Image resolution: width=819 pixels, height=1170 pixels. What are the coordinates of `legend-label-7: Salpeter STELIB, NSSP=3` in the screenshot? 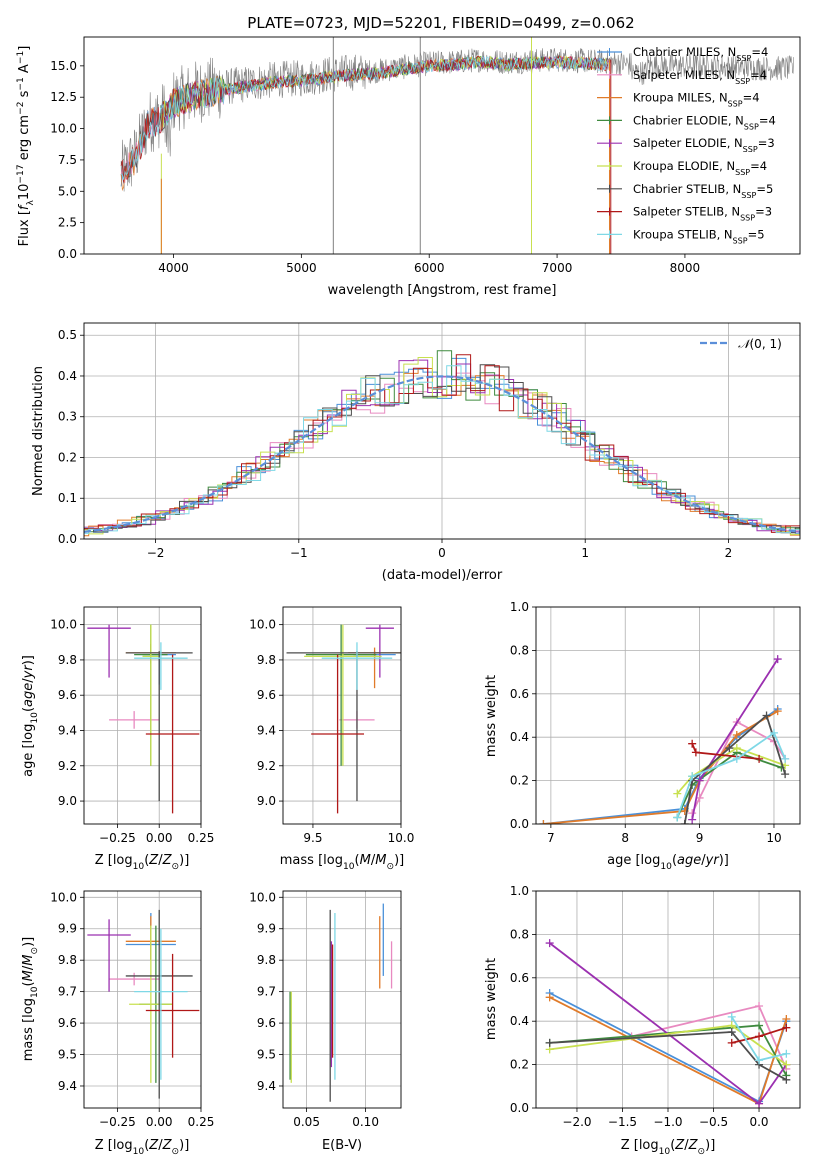 It's located at (702, 214).